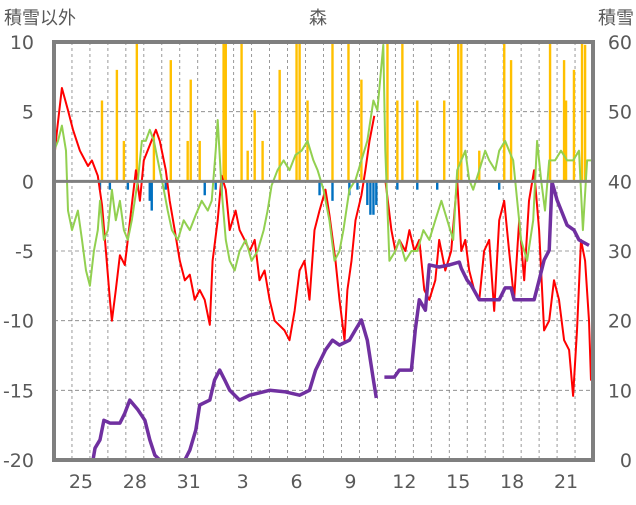 The width and height of the screenshot is (636, 505). I want to click on right-tick-label: 0, so click(626, 461).